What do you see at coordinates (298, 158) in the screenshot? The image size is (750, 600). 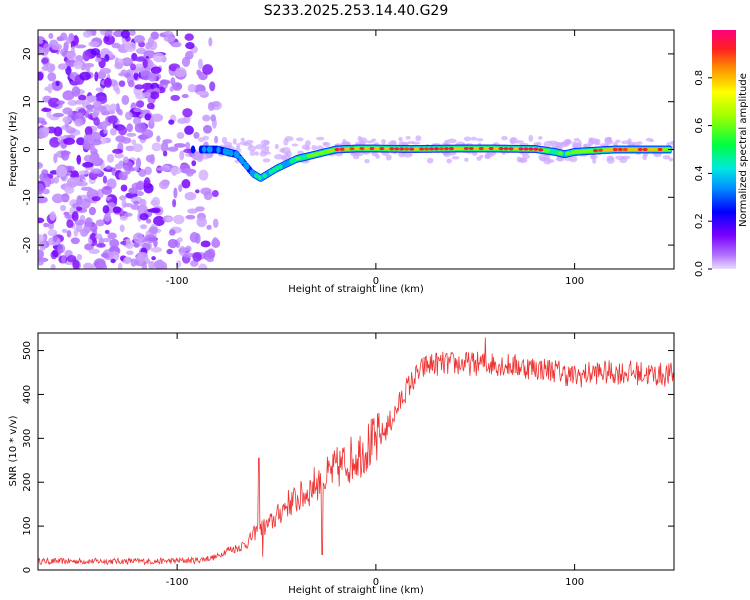 I see `ridge-cell` at bounding box center [298, 158].